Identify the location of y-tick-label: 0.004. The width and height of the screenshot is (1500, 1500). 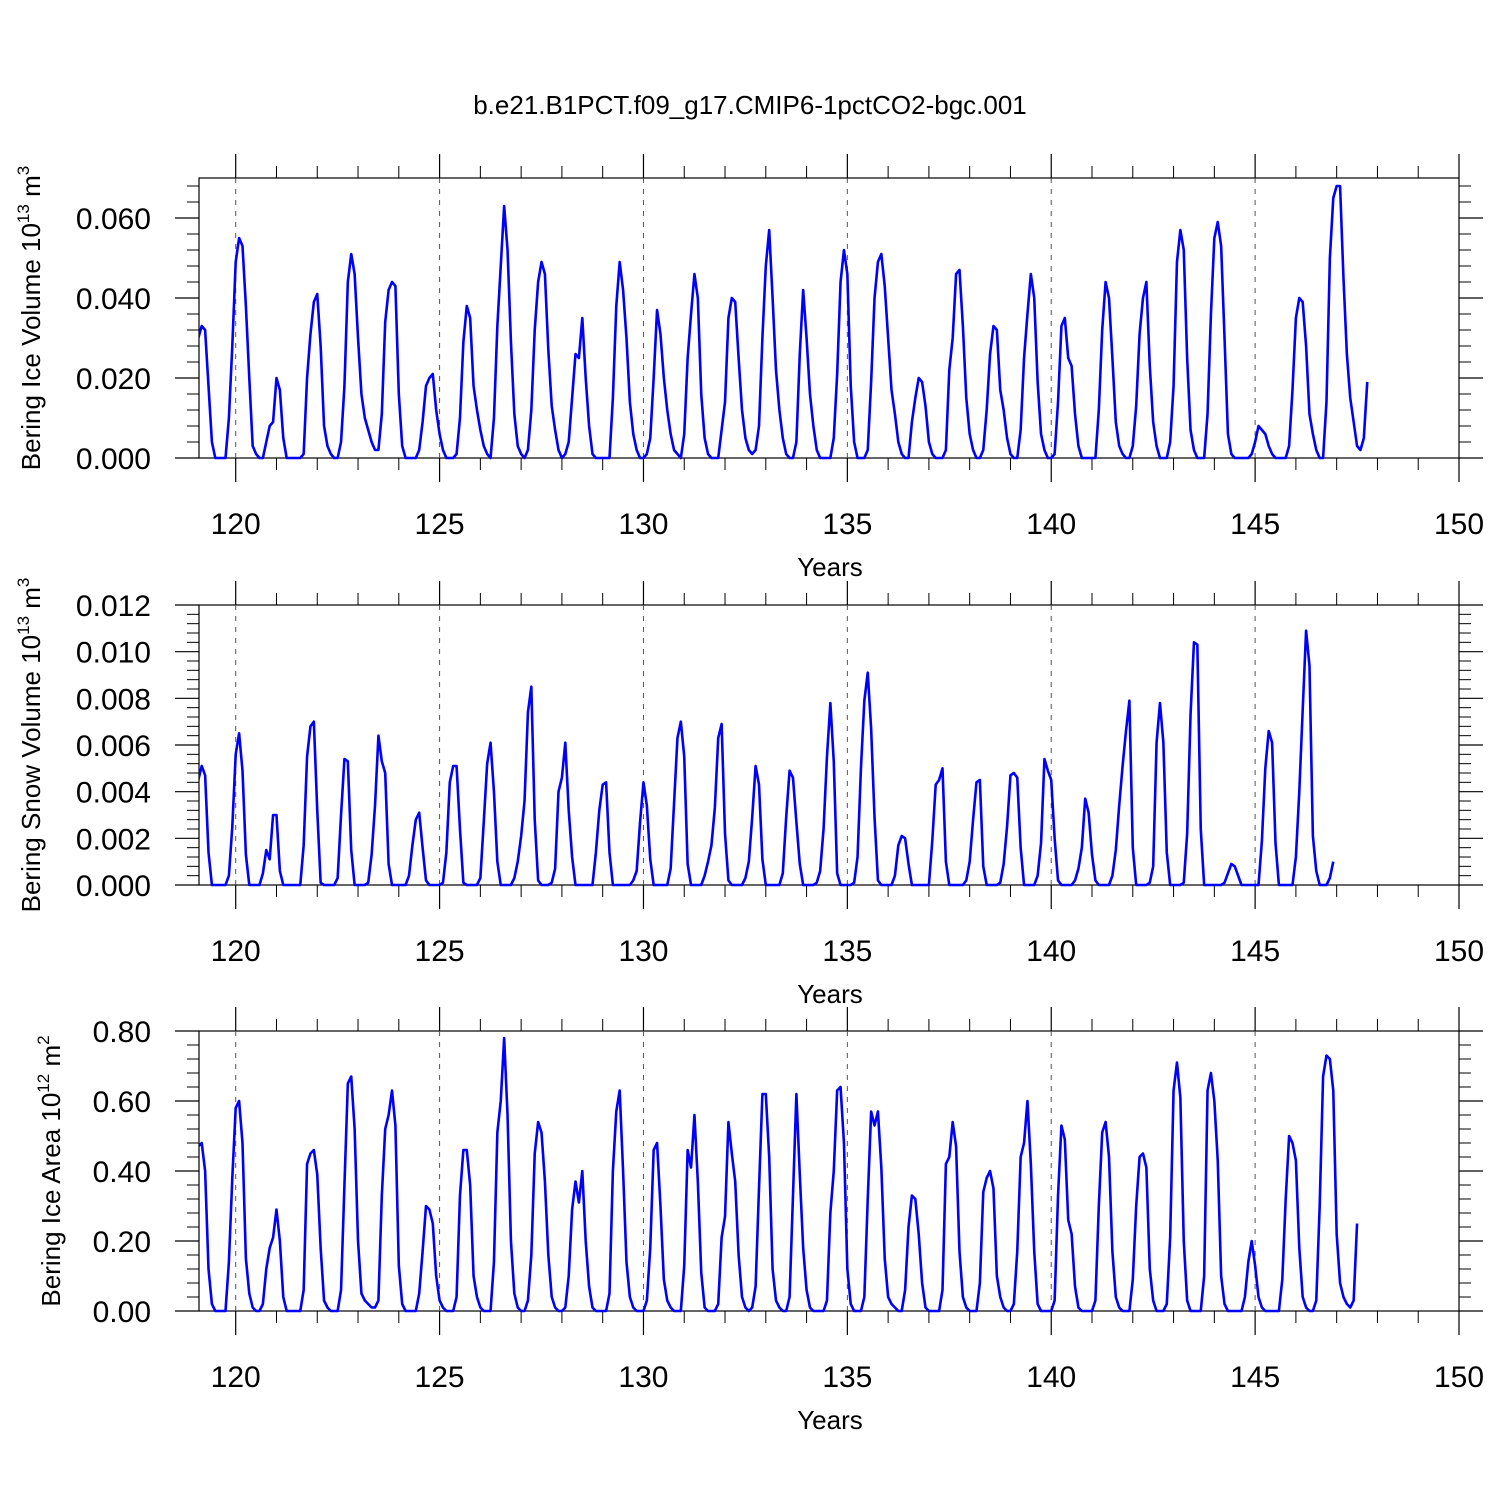
(113, 793).